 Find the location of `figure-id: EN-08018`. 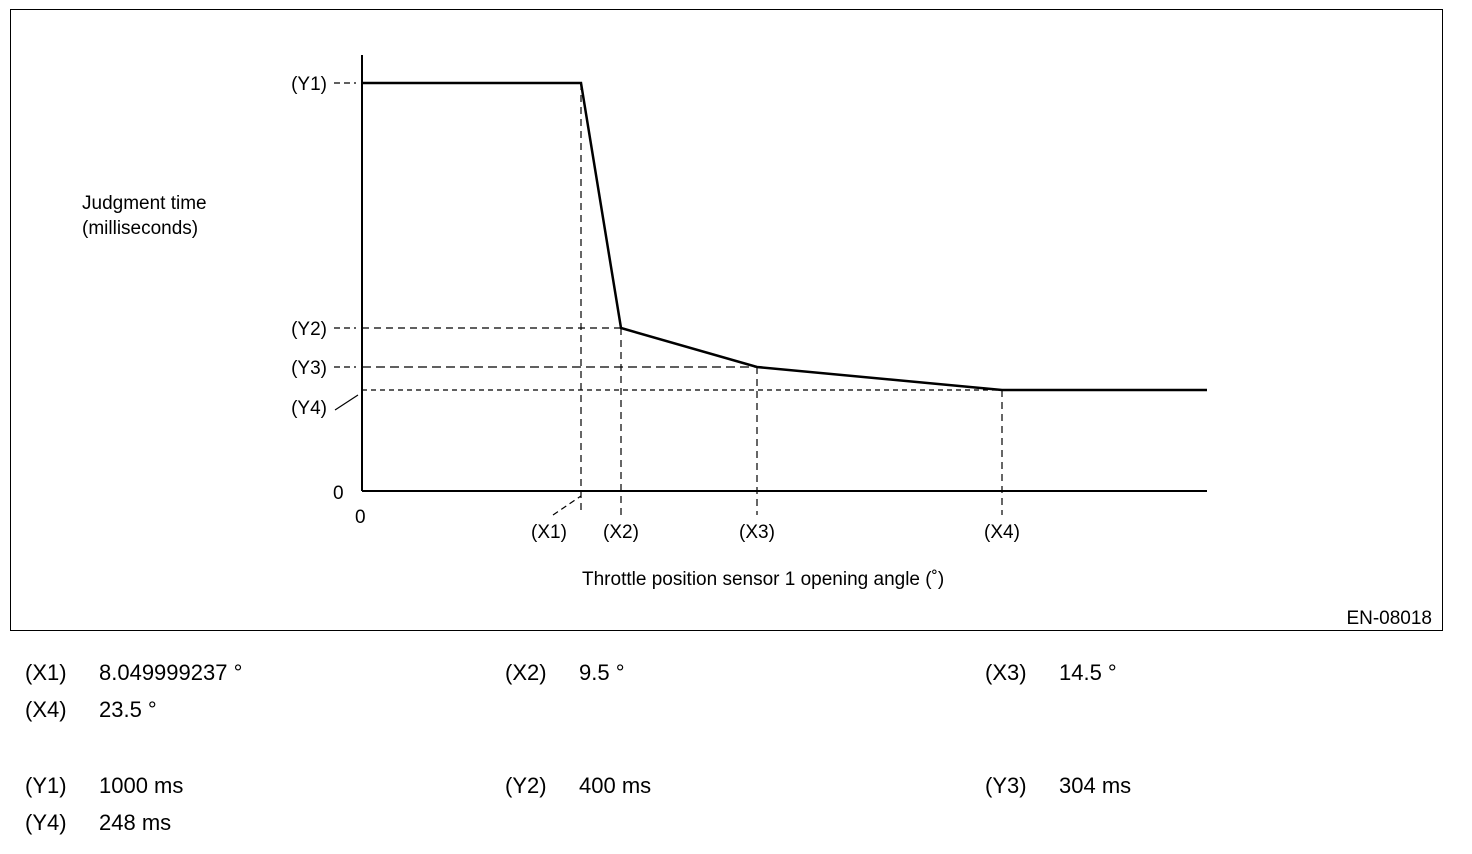

figure-id: EN-08018 is located at coordinates (1389, 618).